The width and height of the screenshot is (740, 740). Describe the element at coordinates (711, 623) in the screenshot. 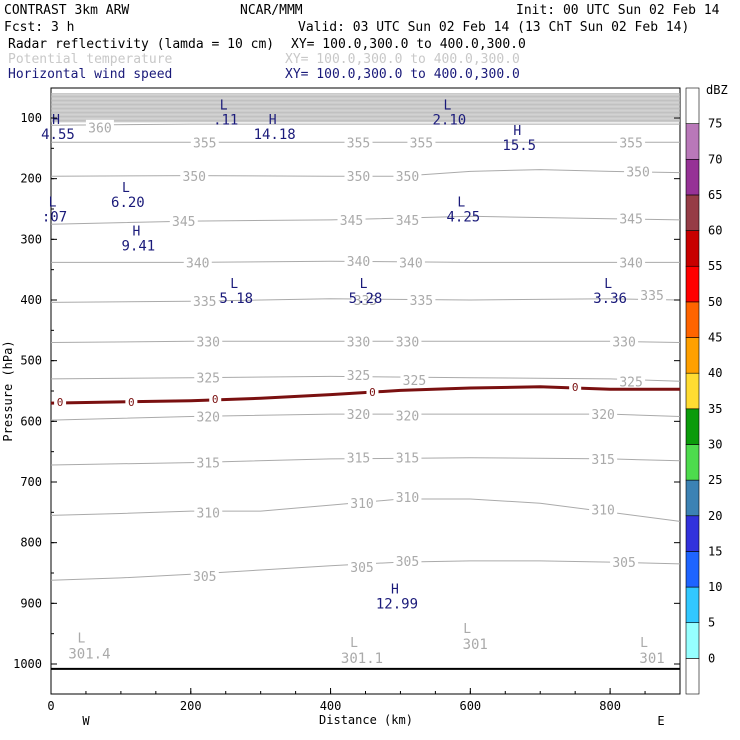

I see `colorbar-label: 5` at that location.